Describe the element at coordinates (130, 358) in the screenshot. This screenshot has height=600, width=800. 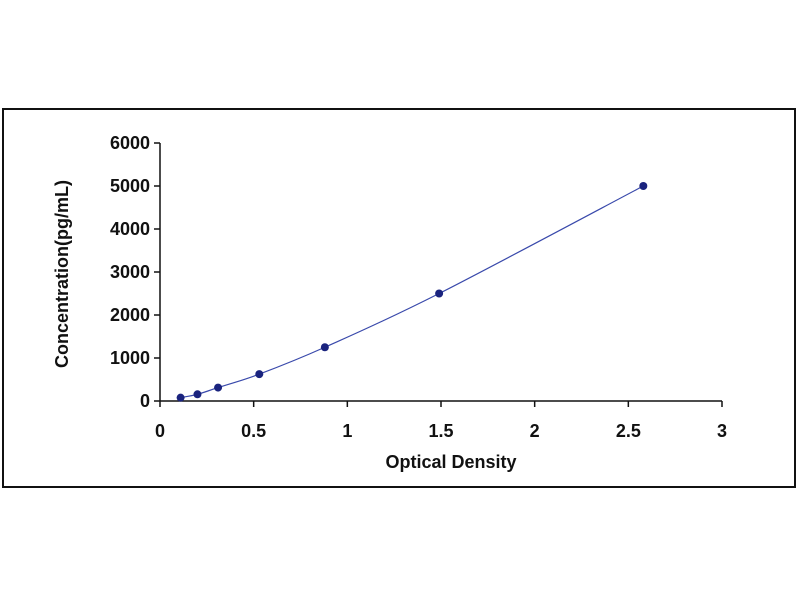
I see `y-tick-label: 1000` at that location.